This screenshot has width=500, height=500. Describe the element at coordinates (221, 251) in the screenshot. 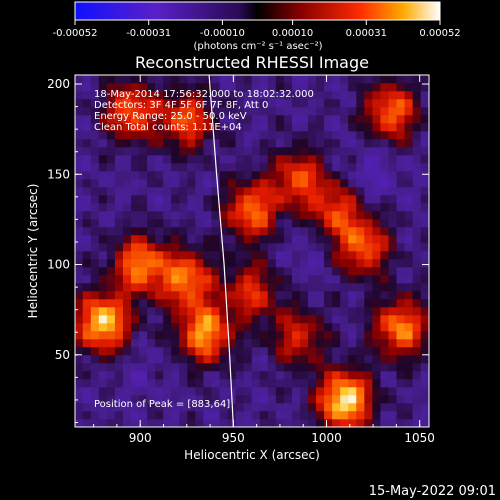

I see `solar-limb-curve` at that location.